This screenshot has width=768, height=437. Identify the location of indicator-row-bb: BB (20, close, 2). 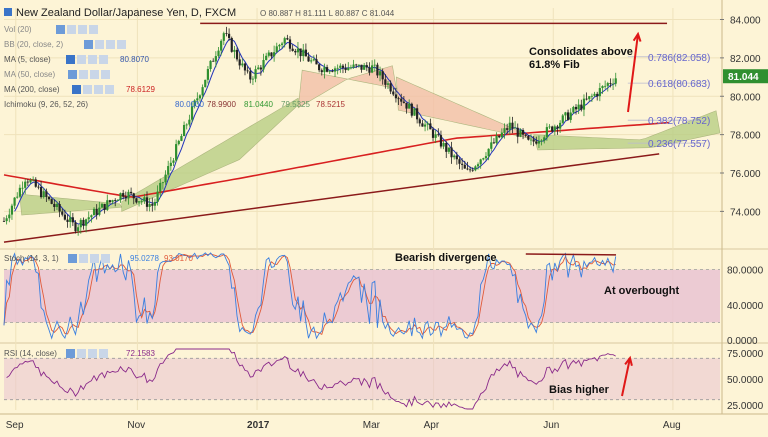
(65, 44).